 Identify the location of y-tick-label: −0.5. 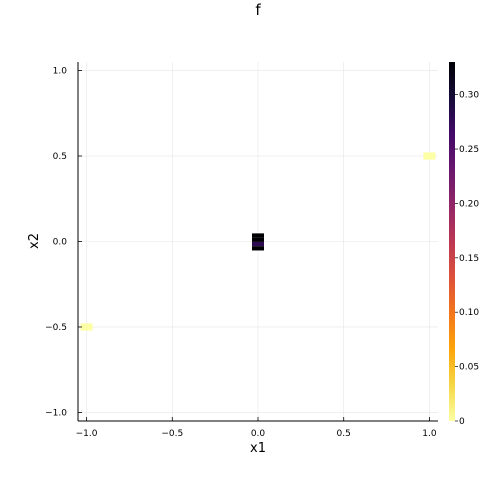
(56, 328).